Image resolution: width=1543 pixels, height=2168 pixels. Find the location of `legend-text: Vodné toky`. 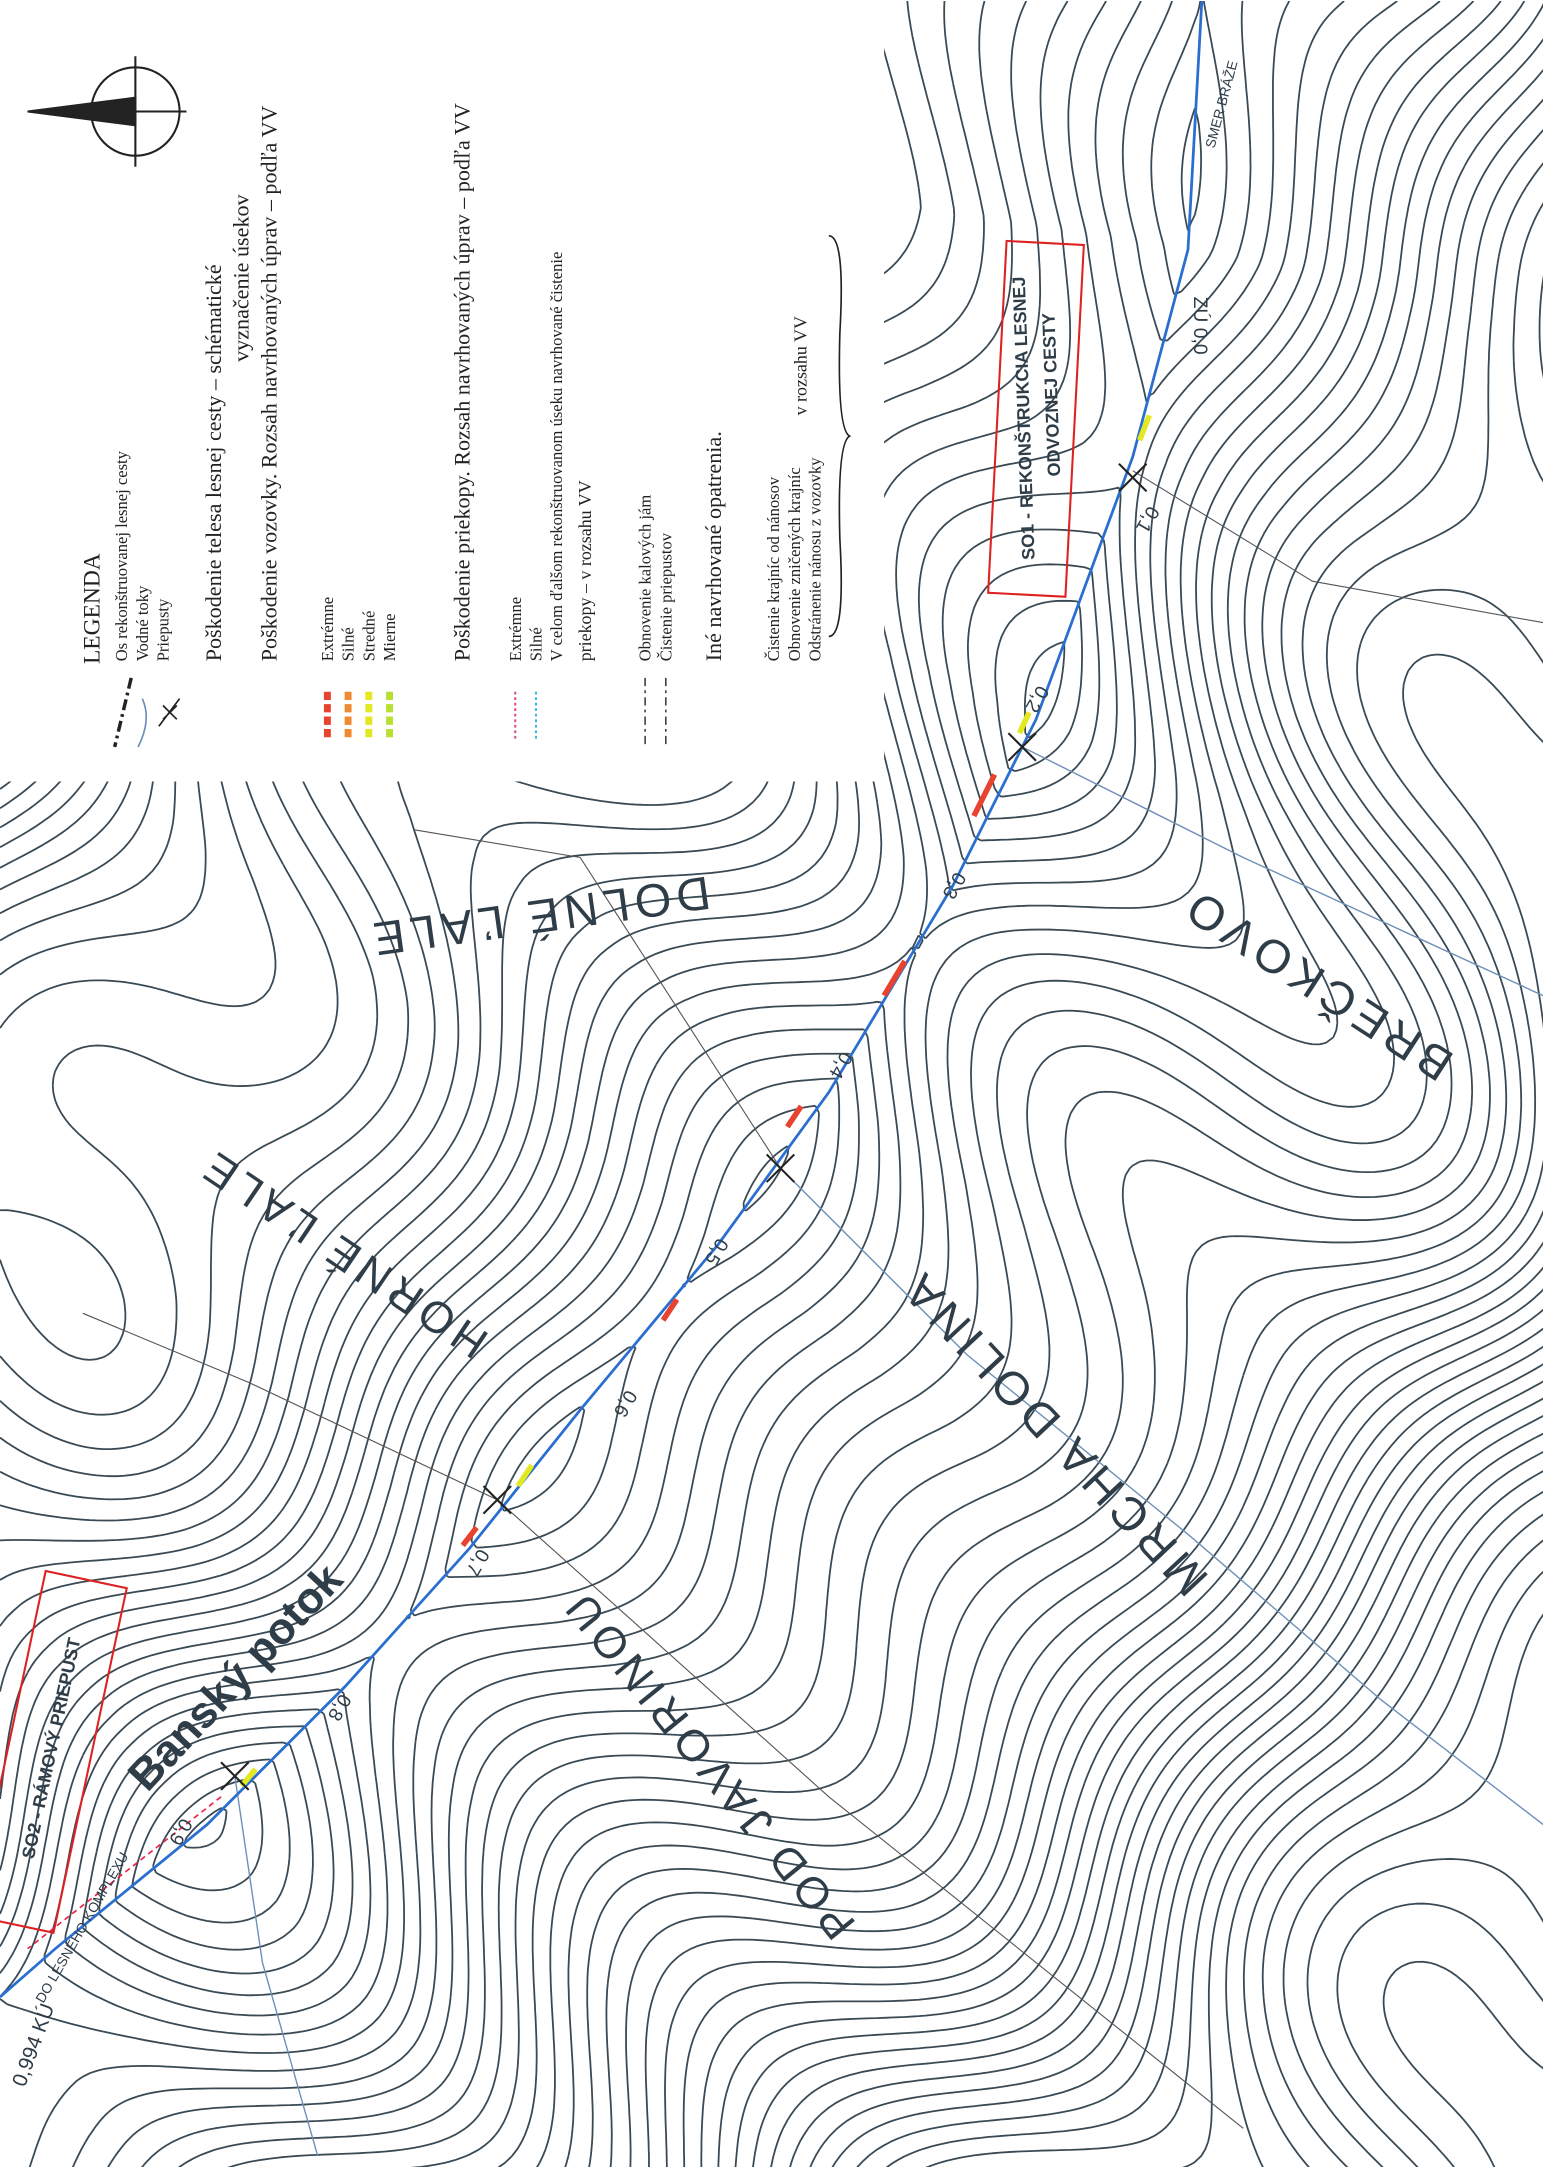

legend-text: Vodné toky is located at coordinates (142, 623).